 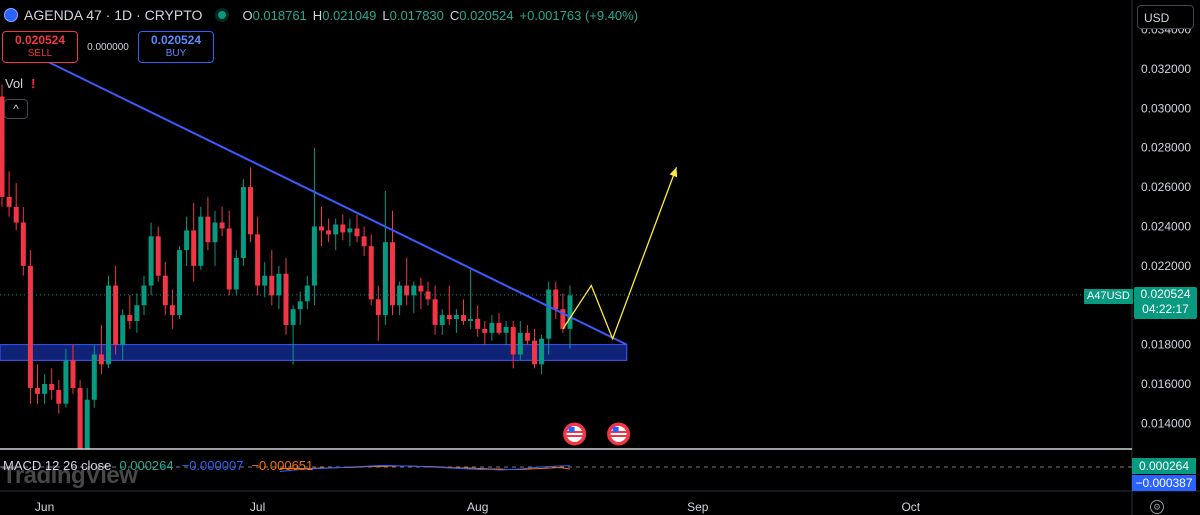 What do you see at coordinates (44, 507) in the screenshot?
I see `time-tick-label: Jun` at bounding box center [44, 507].